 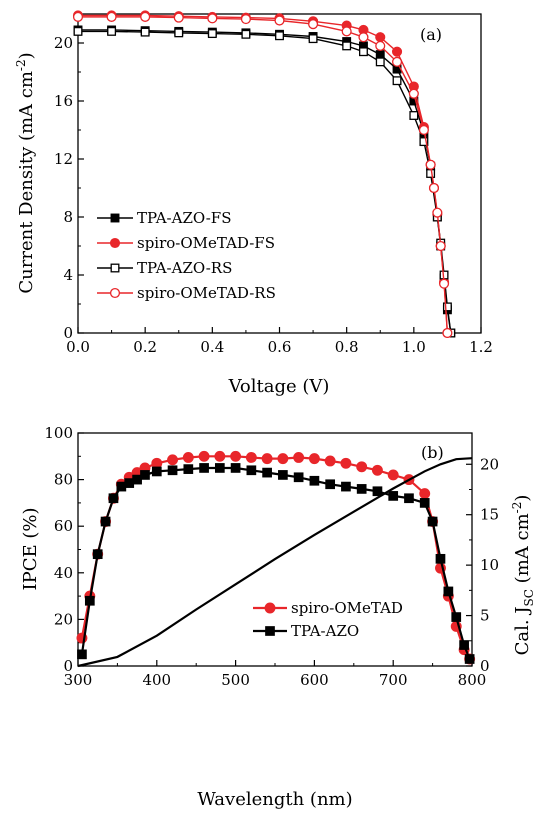 I want to click on x-tick-label: 0.0, so click(x=78, y=347).